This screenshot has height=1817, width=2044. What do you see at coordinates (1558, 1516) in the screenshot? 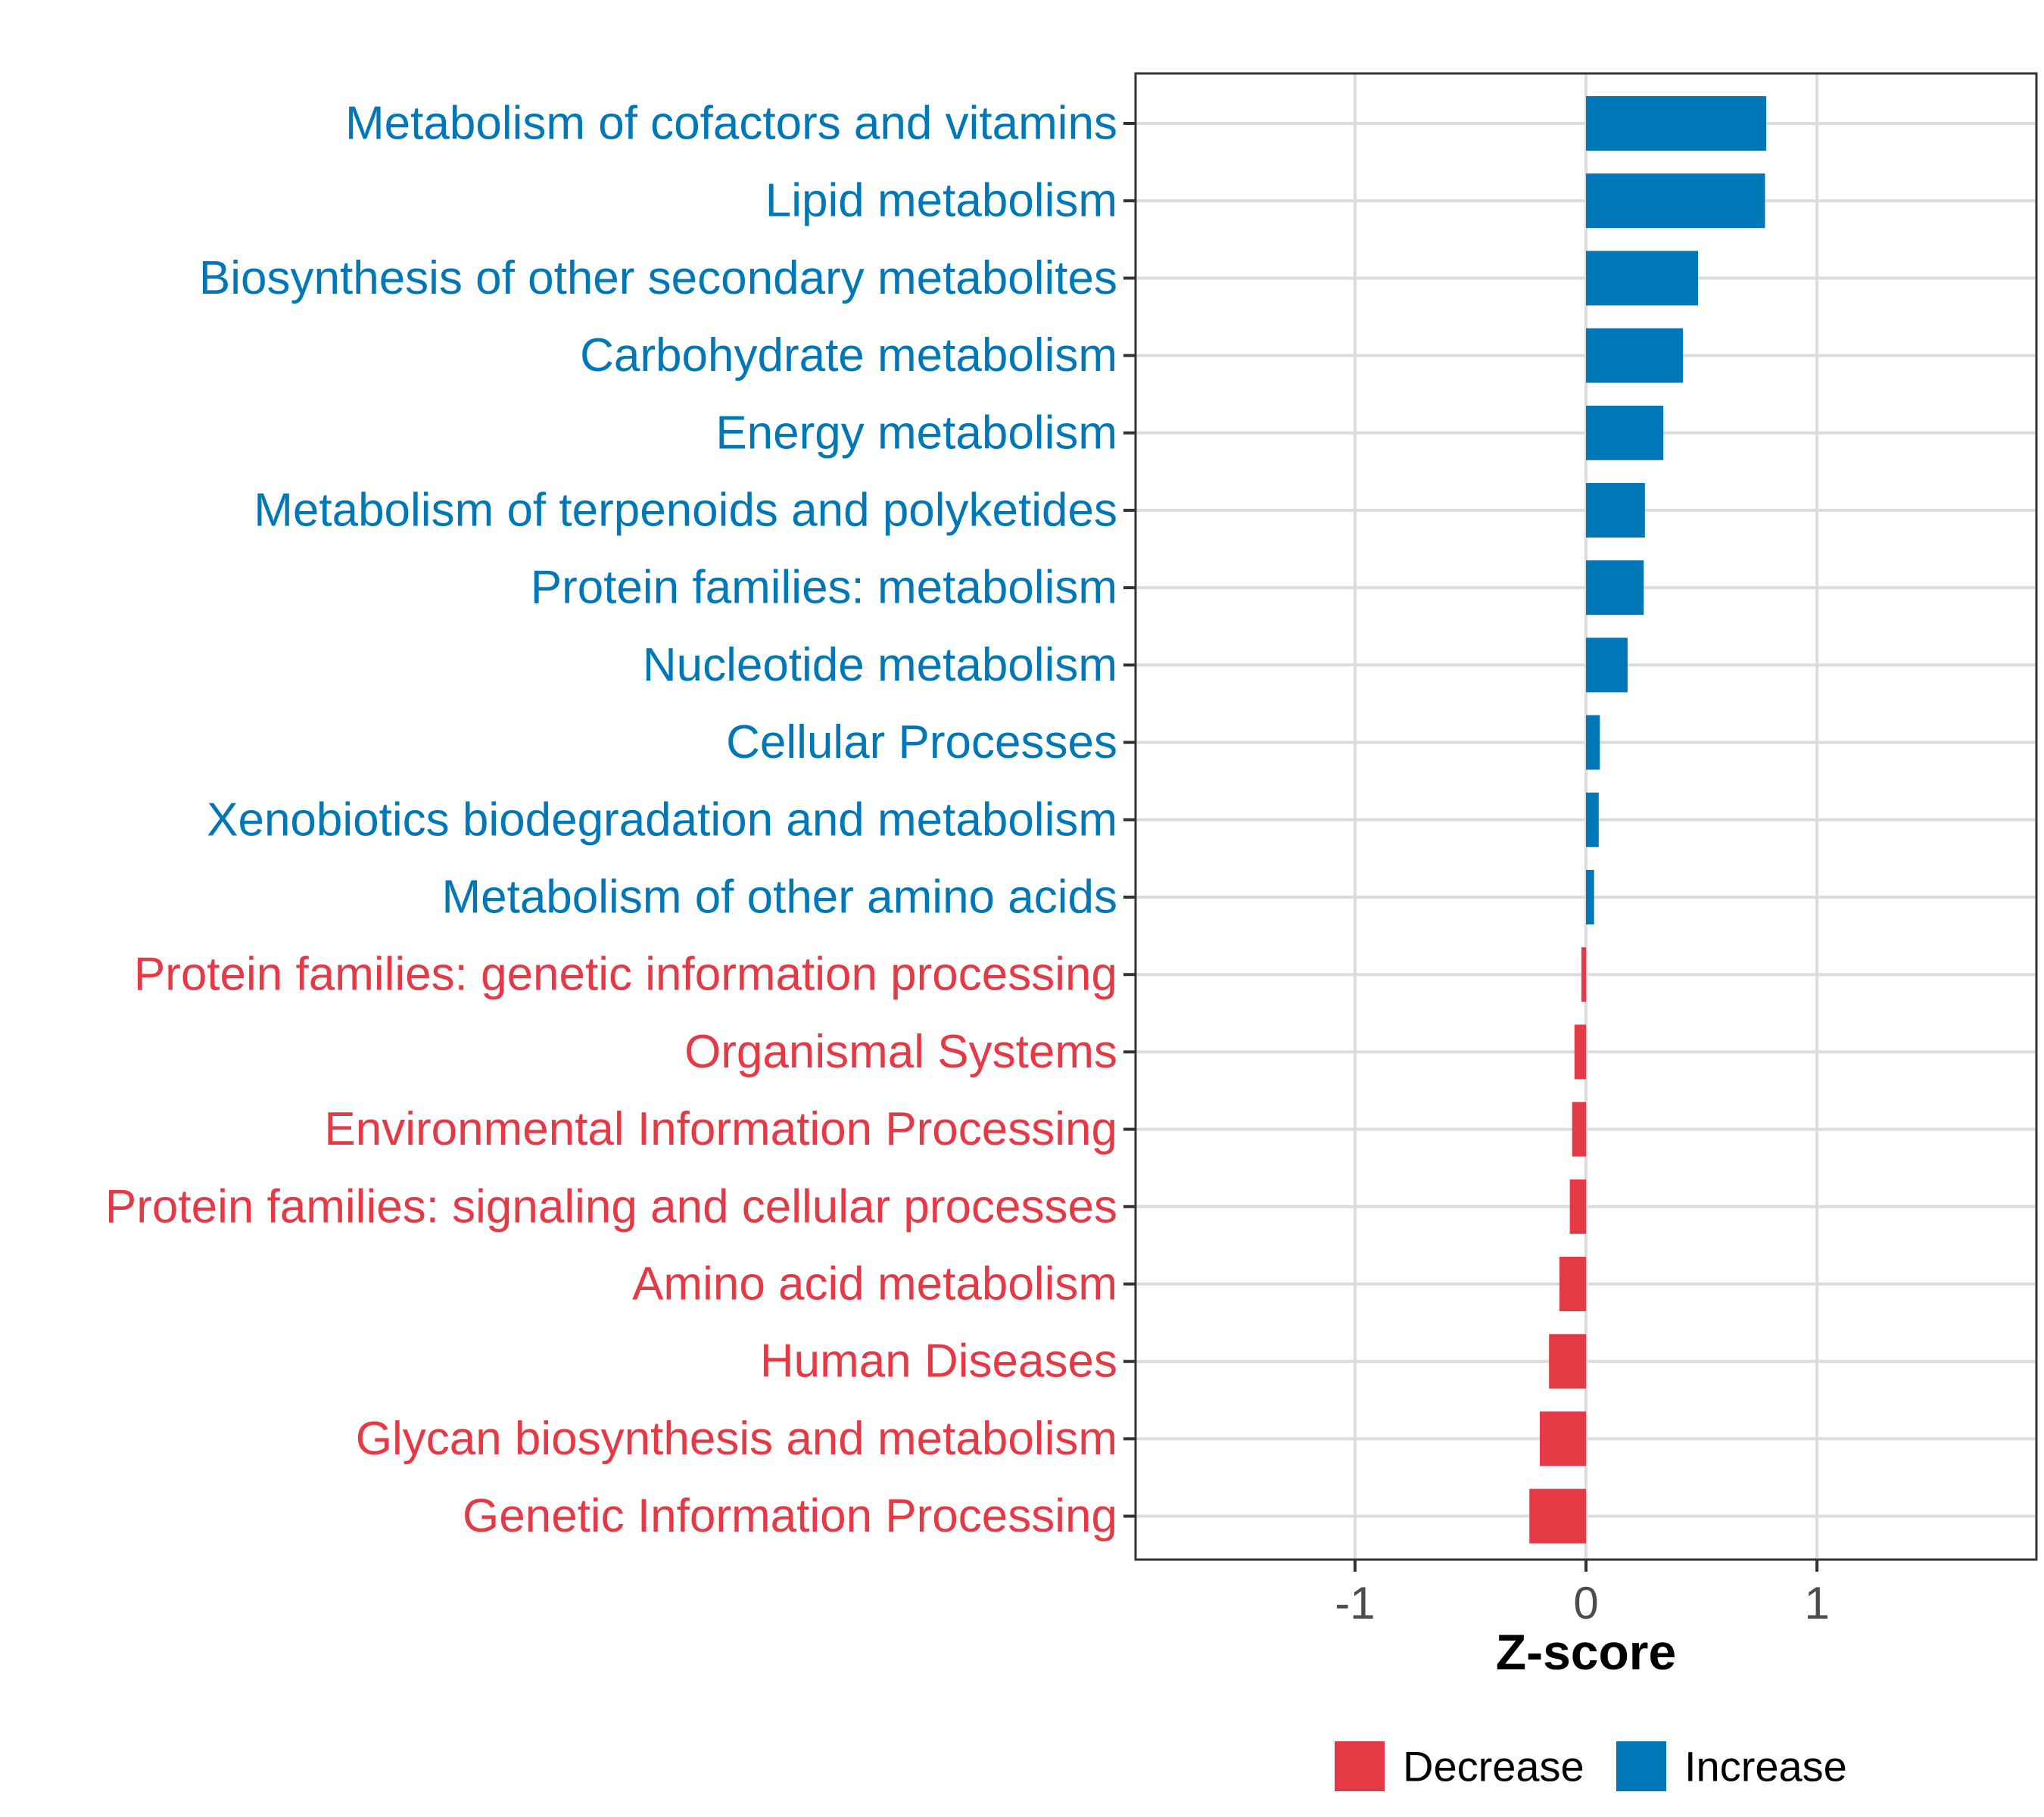
I see `bar-genetic-information-processing` at bounding box center [1558, 1516].